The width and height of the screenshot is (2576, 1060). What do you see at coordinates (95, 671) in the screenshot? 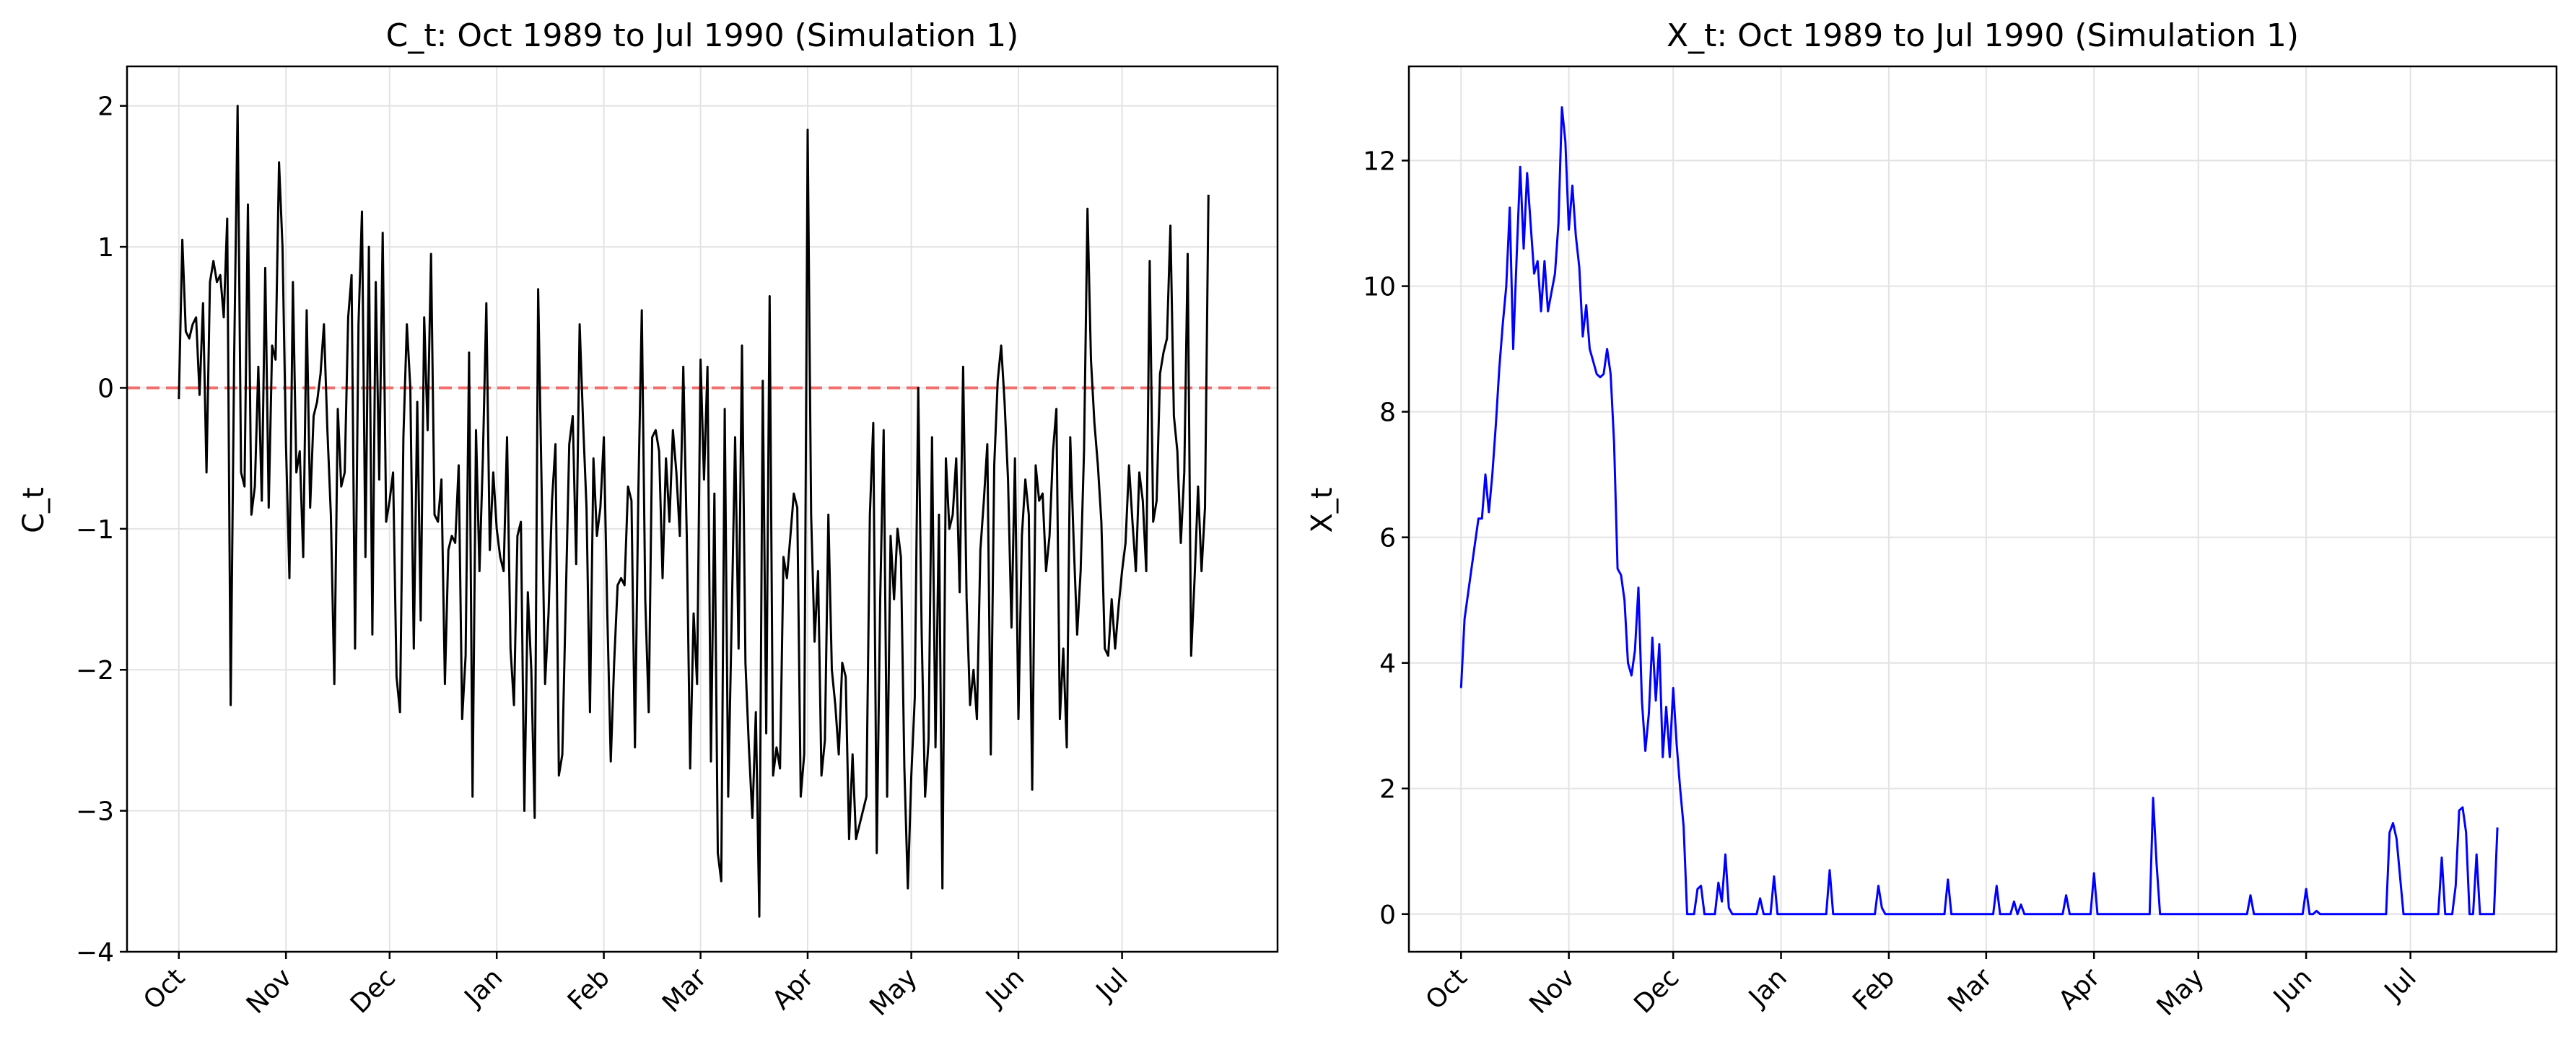
I see `y-tick-label: −2` at bounding box center [95, 671].